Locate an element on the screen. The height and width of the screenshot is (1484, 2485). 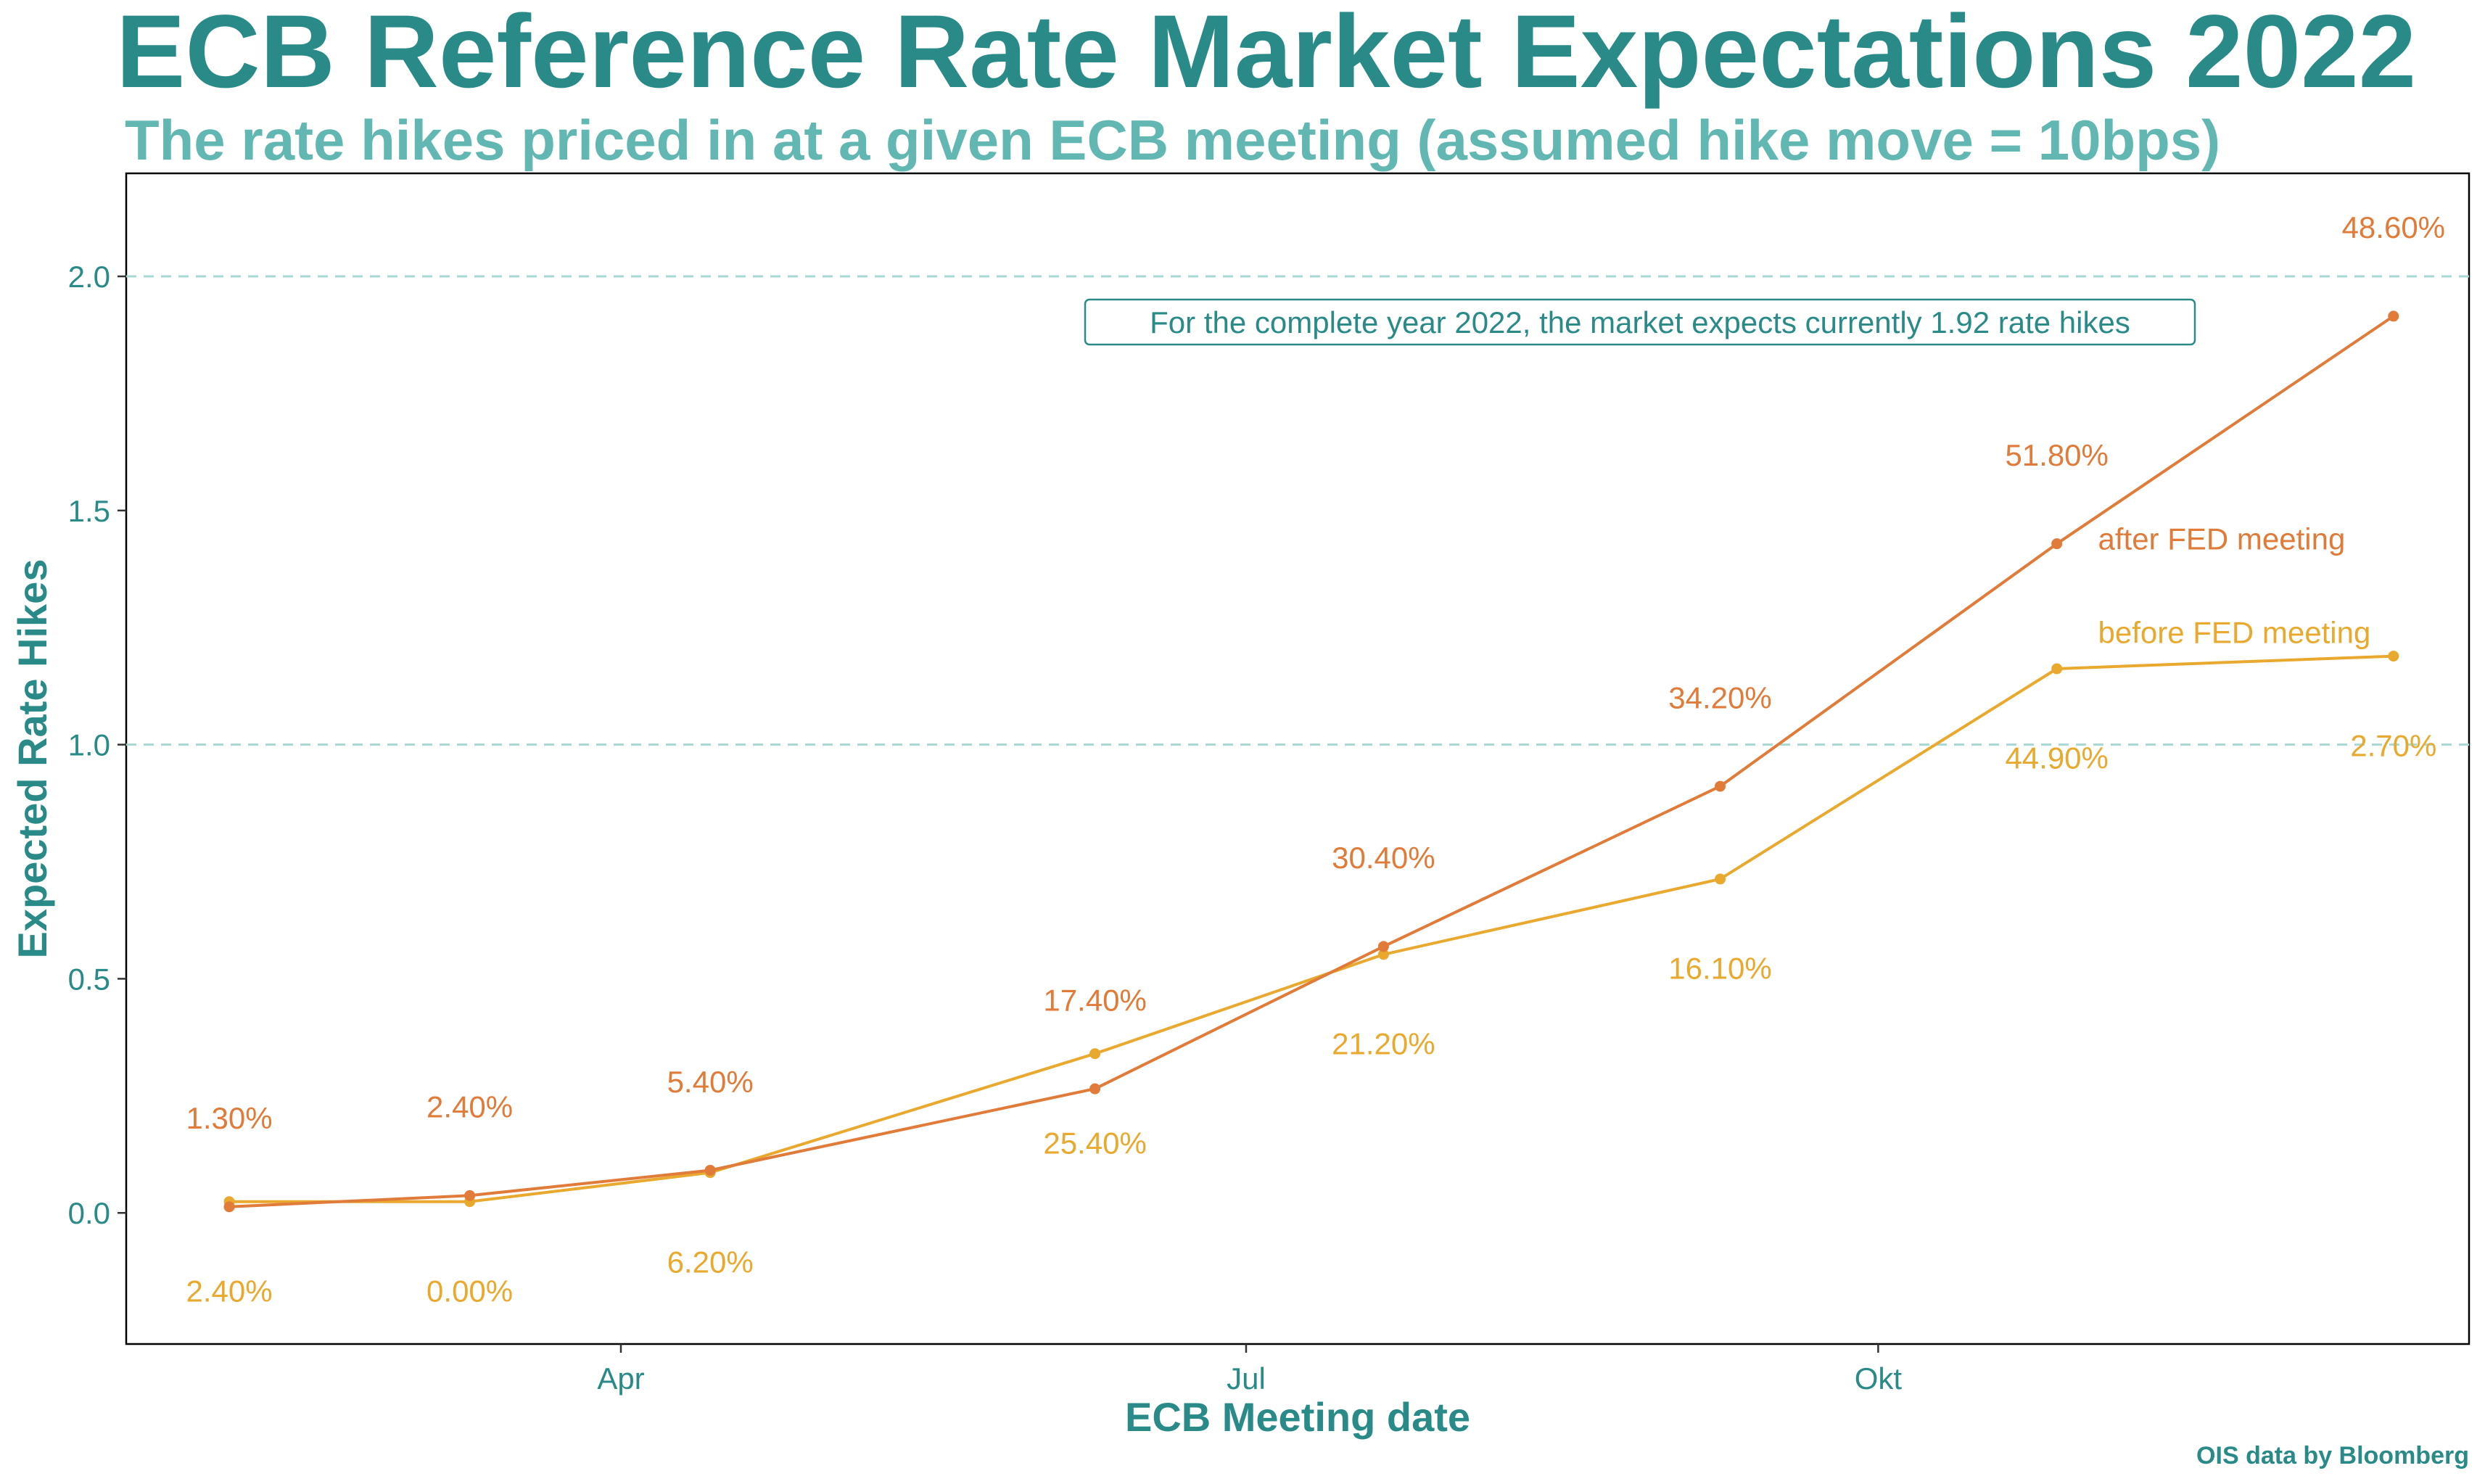
data-label: 6.20% is located at coordinates (710, 1262).